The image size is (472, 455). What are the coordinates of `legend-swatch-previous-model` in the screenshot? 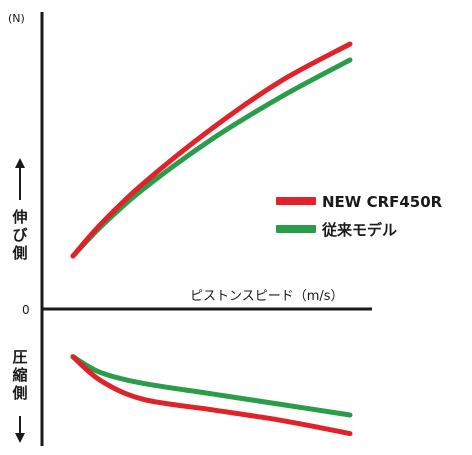 It's located at (296, 229).